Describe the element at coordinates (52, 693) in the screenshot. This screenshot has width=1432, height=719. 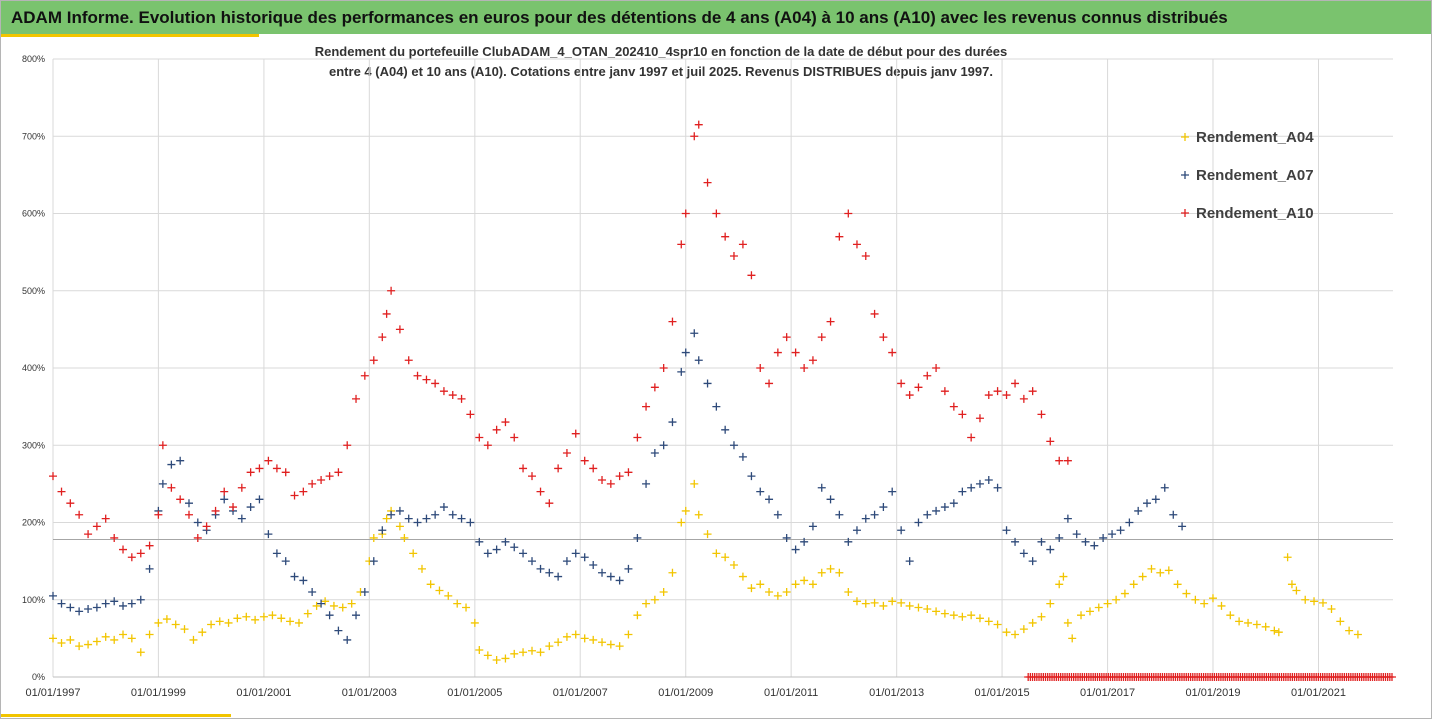
I see `x-tick-label: 01/01/1997` at that location.